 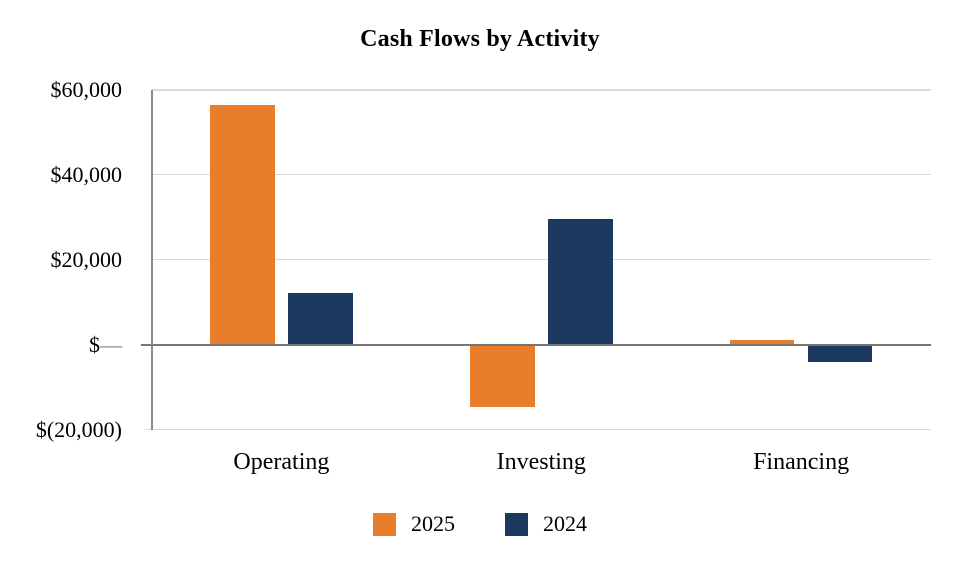 I want to click on legend-item-2025: 2025, so click(x=414, y=524).